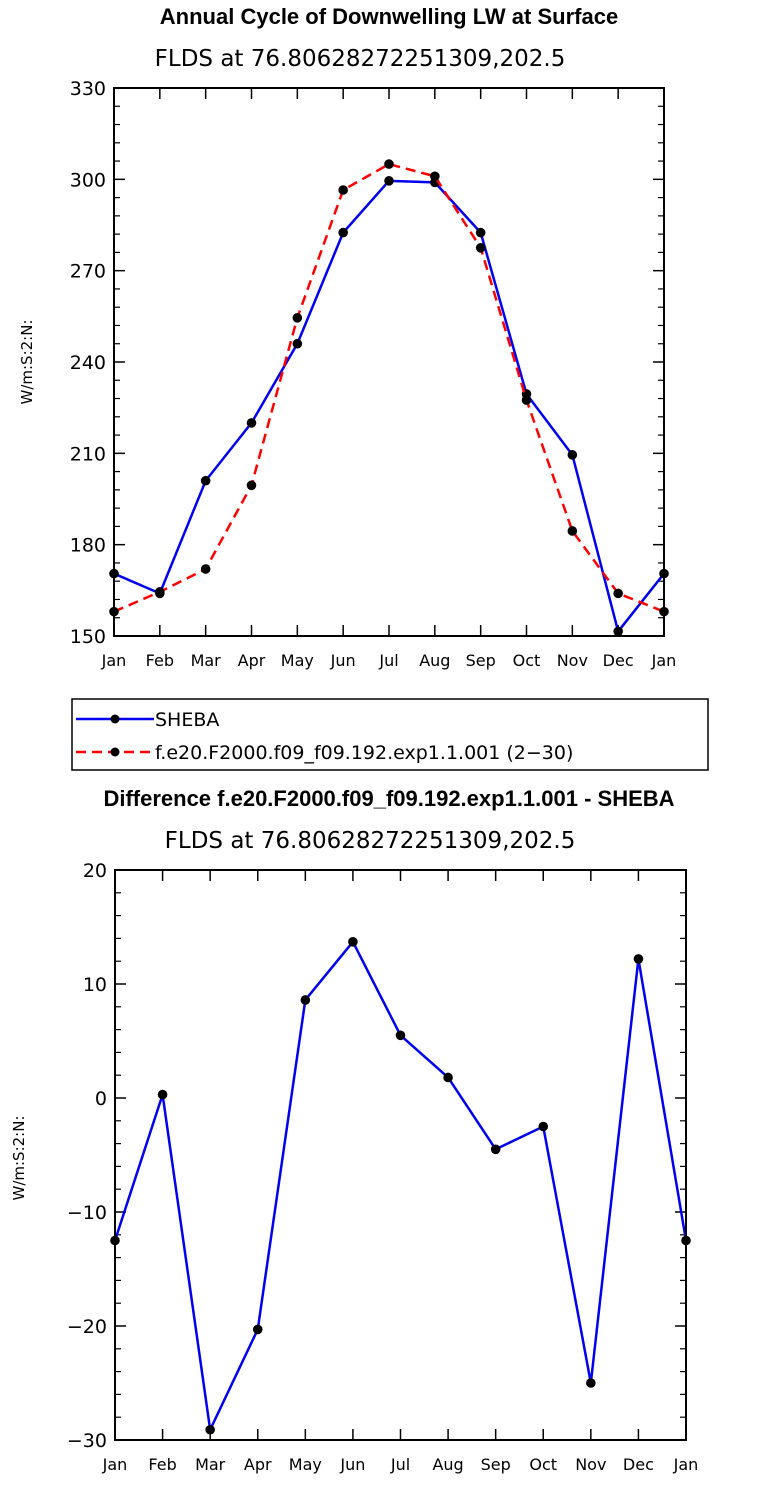 The height and width of the screenshot is (1495, 778). I want to click on chart-2-y-axis-label: W/m:S:2:N:, so click(19, 1158).